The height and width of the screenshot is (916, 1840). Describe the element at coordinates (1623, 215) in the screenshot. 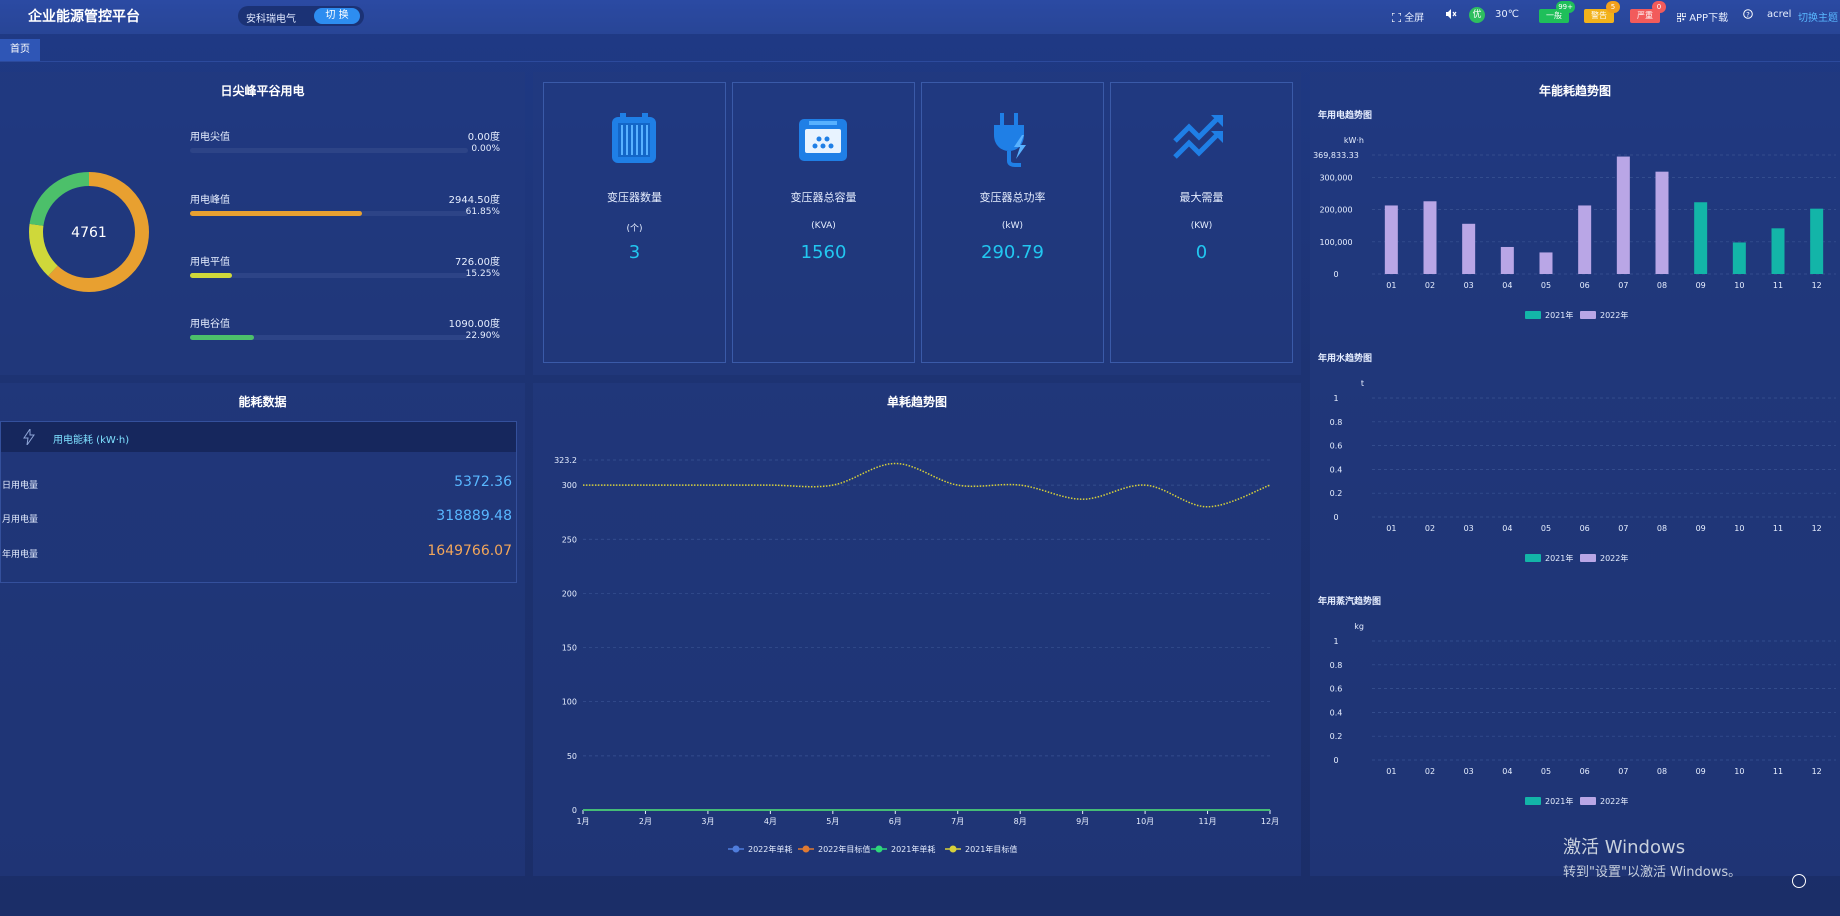

I see `bar-2022年-07` at that location.